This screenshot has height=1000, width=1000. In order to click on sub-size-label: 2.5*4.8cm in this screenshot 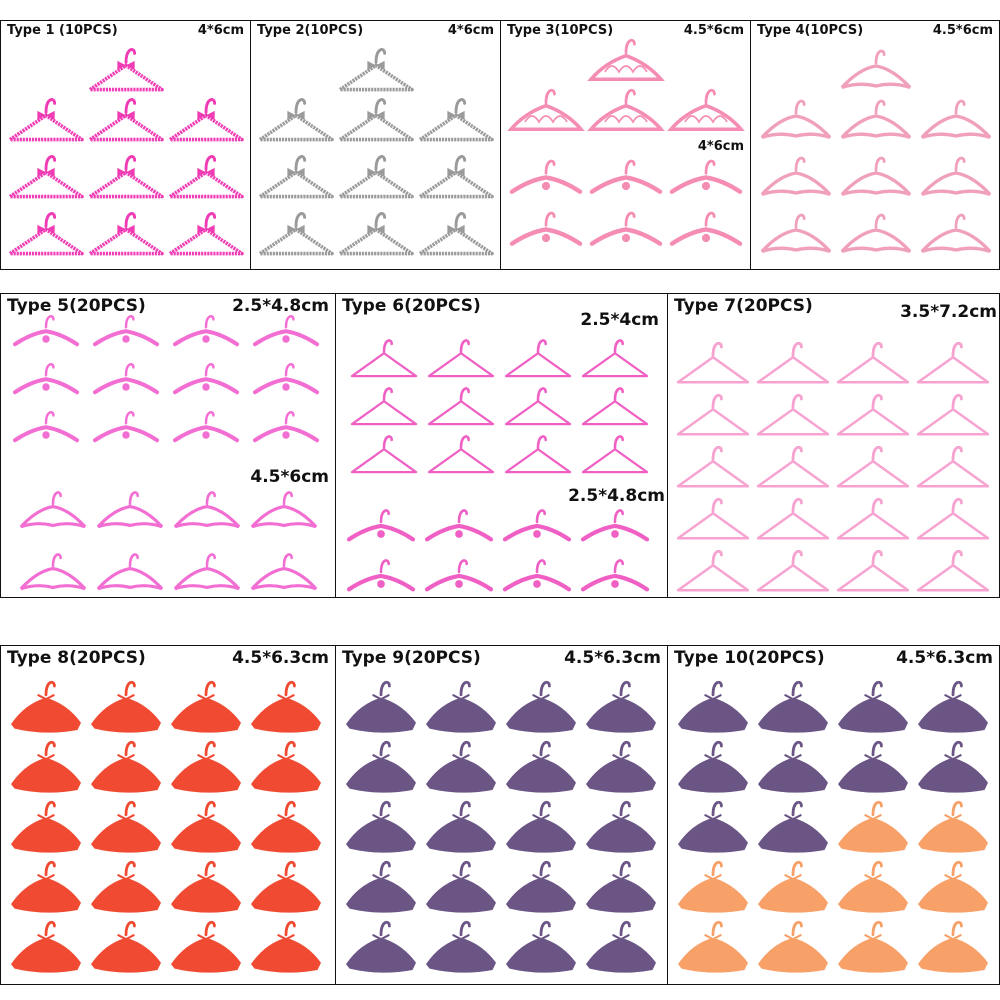, I will do `click(616, 496)`.